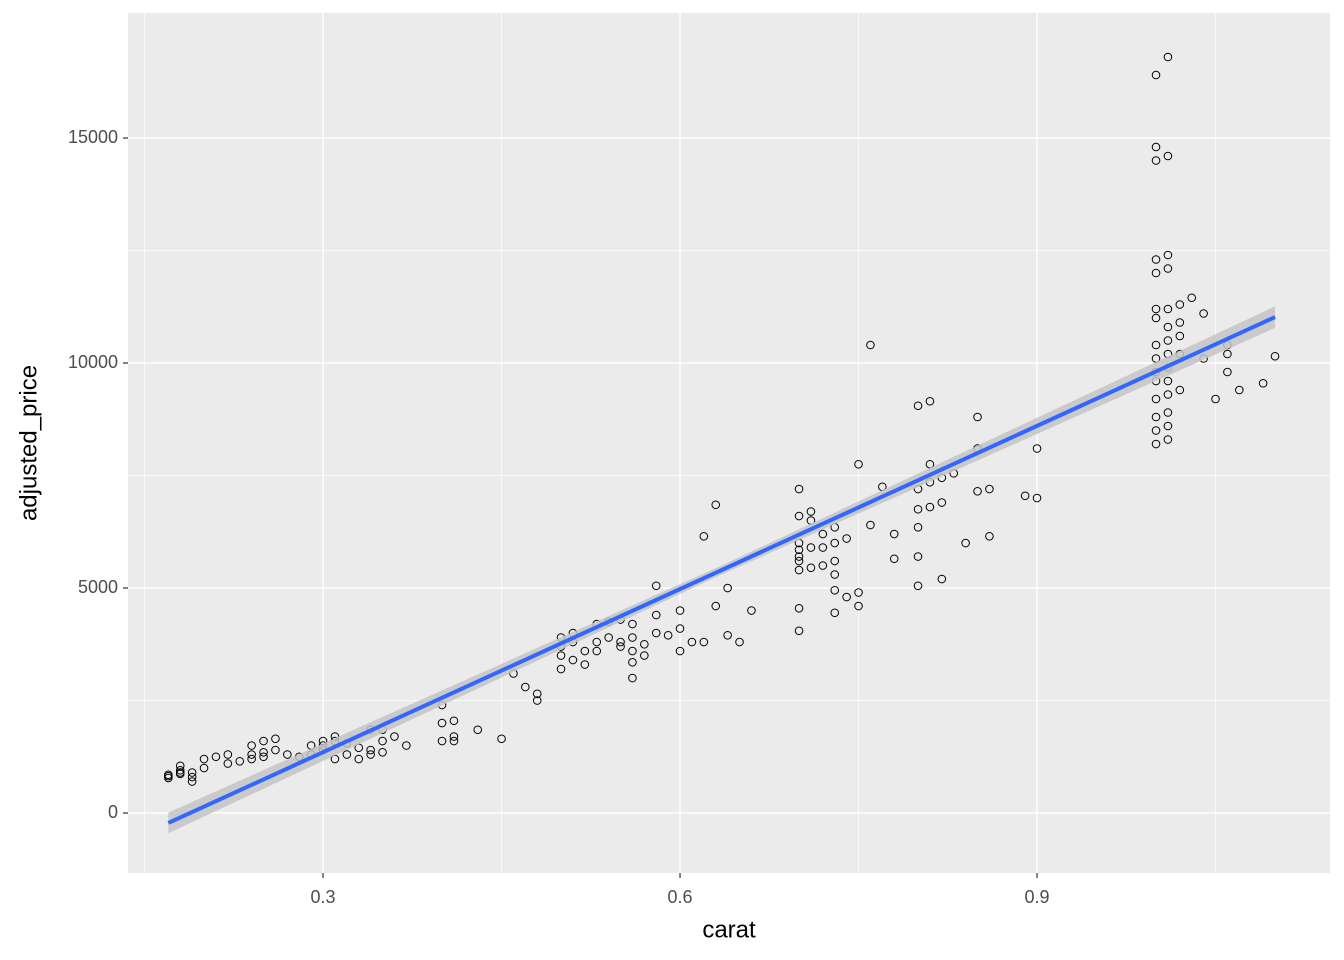 This screenshot has height=960, width=1344. Describe the element at coordinates (680, 897) in the screenshot. I see `x-tick-label: 0.6` at that location.